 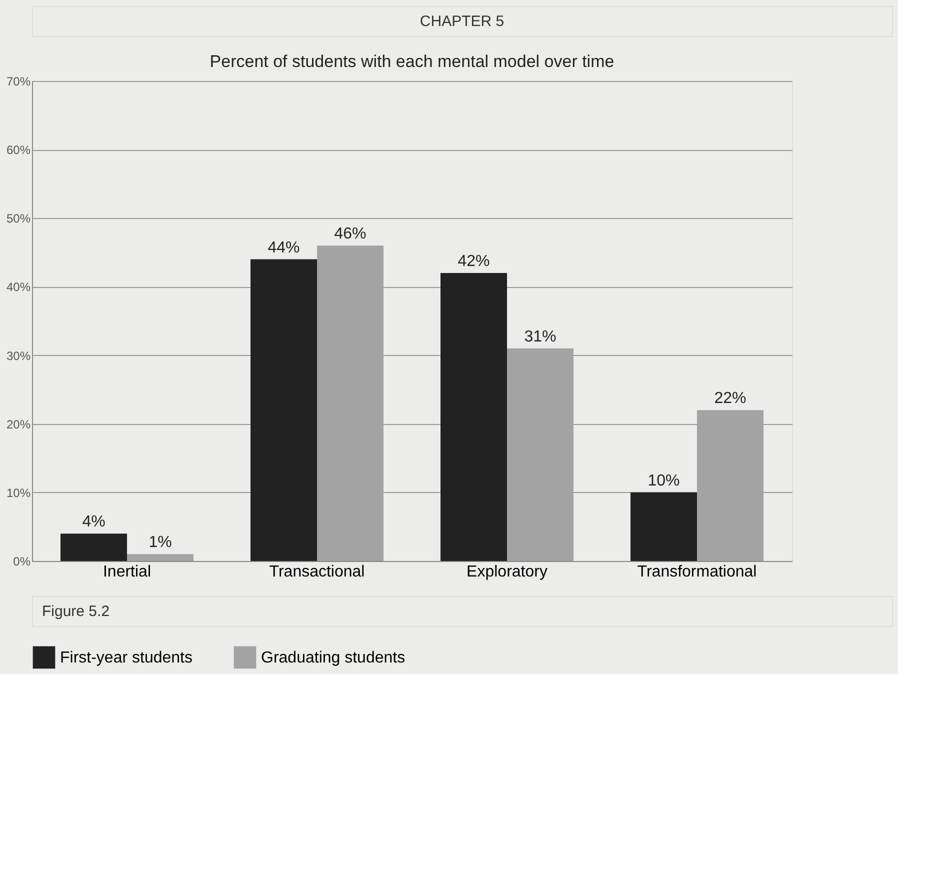 I want to click on x-tick-label: Transactional, so click(x=317, y=572).